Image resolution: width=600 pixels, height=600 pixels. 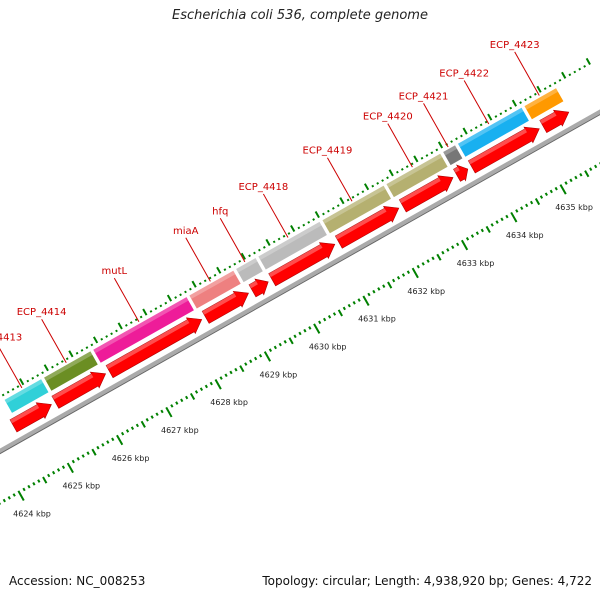 I want to click on gene-label-ecp_4420: ECP_4420, so click(x=388, y=117).